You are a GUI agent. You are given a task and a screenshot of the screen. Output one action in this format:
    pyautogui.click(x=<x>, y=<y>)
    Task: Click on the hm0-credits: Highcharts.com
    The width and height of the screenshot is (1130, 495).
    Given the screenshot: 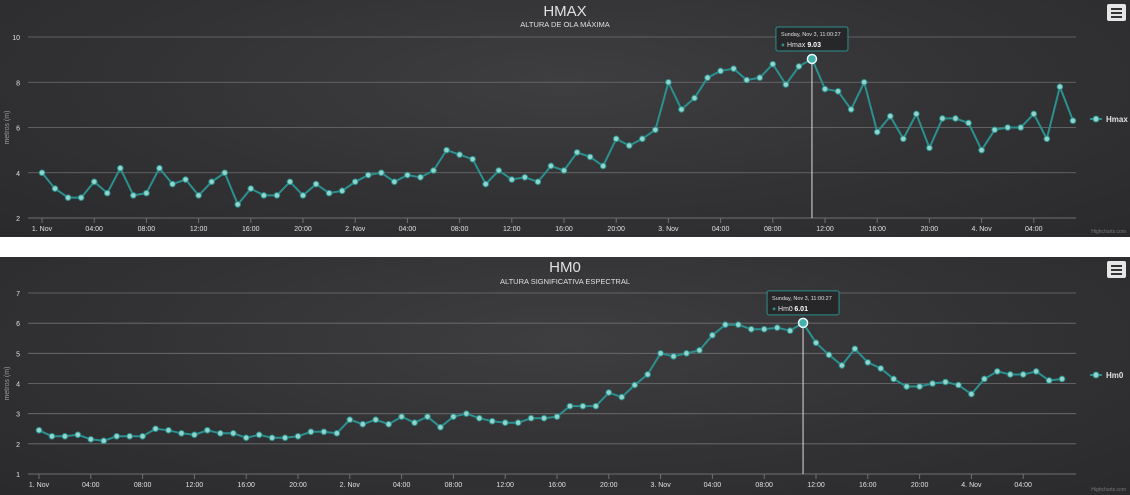 What is the action you would take?
    pyautogui.click(x=1108, y=490)
    